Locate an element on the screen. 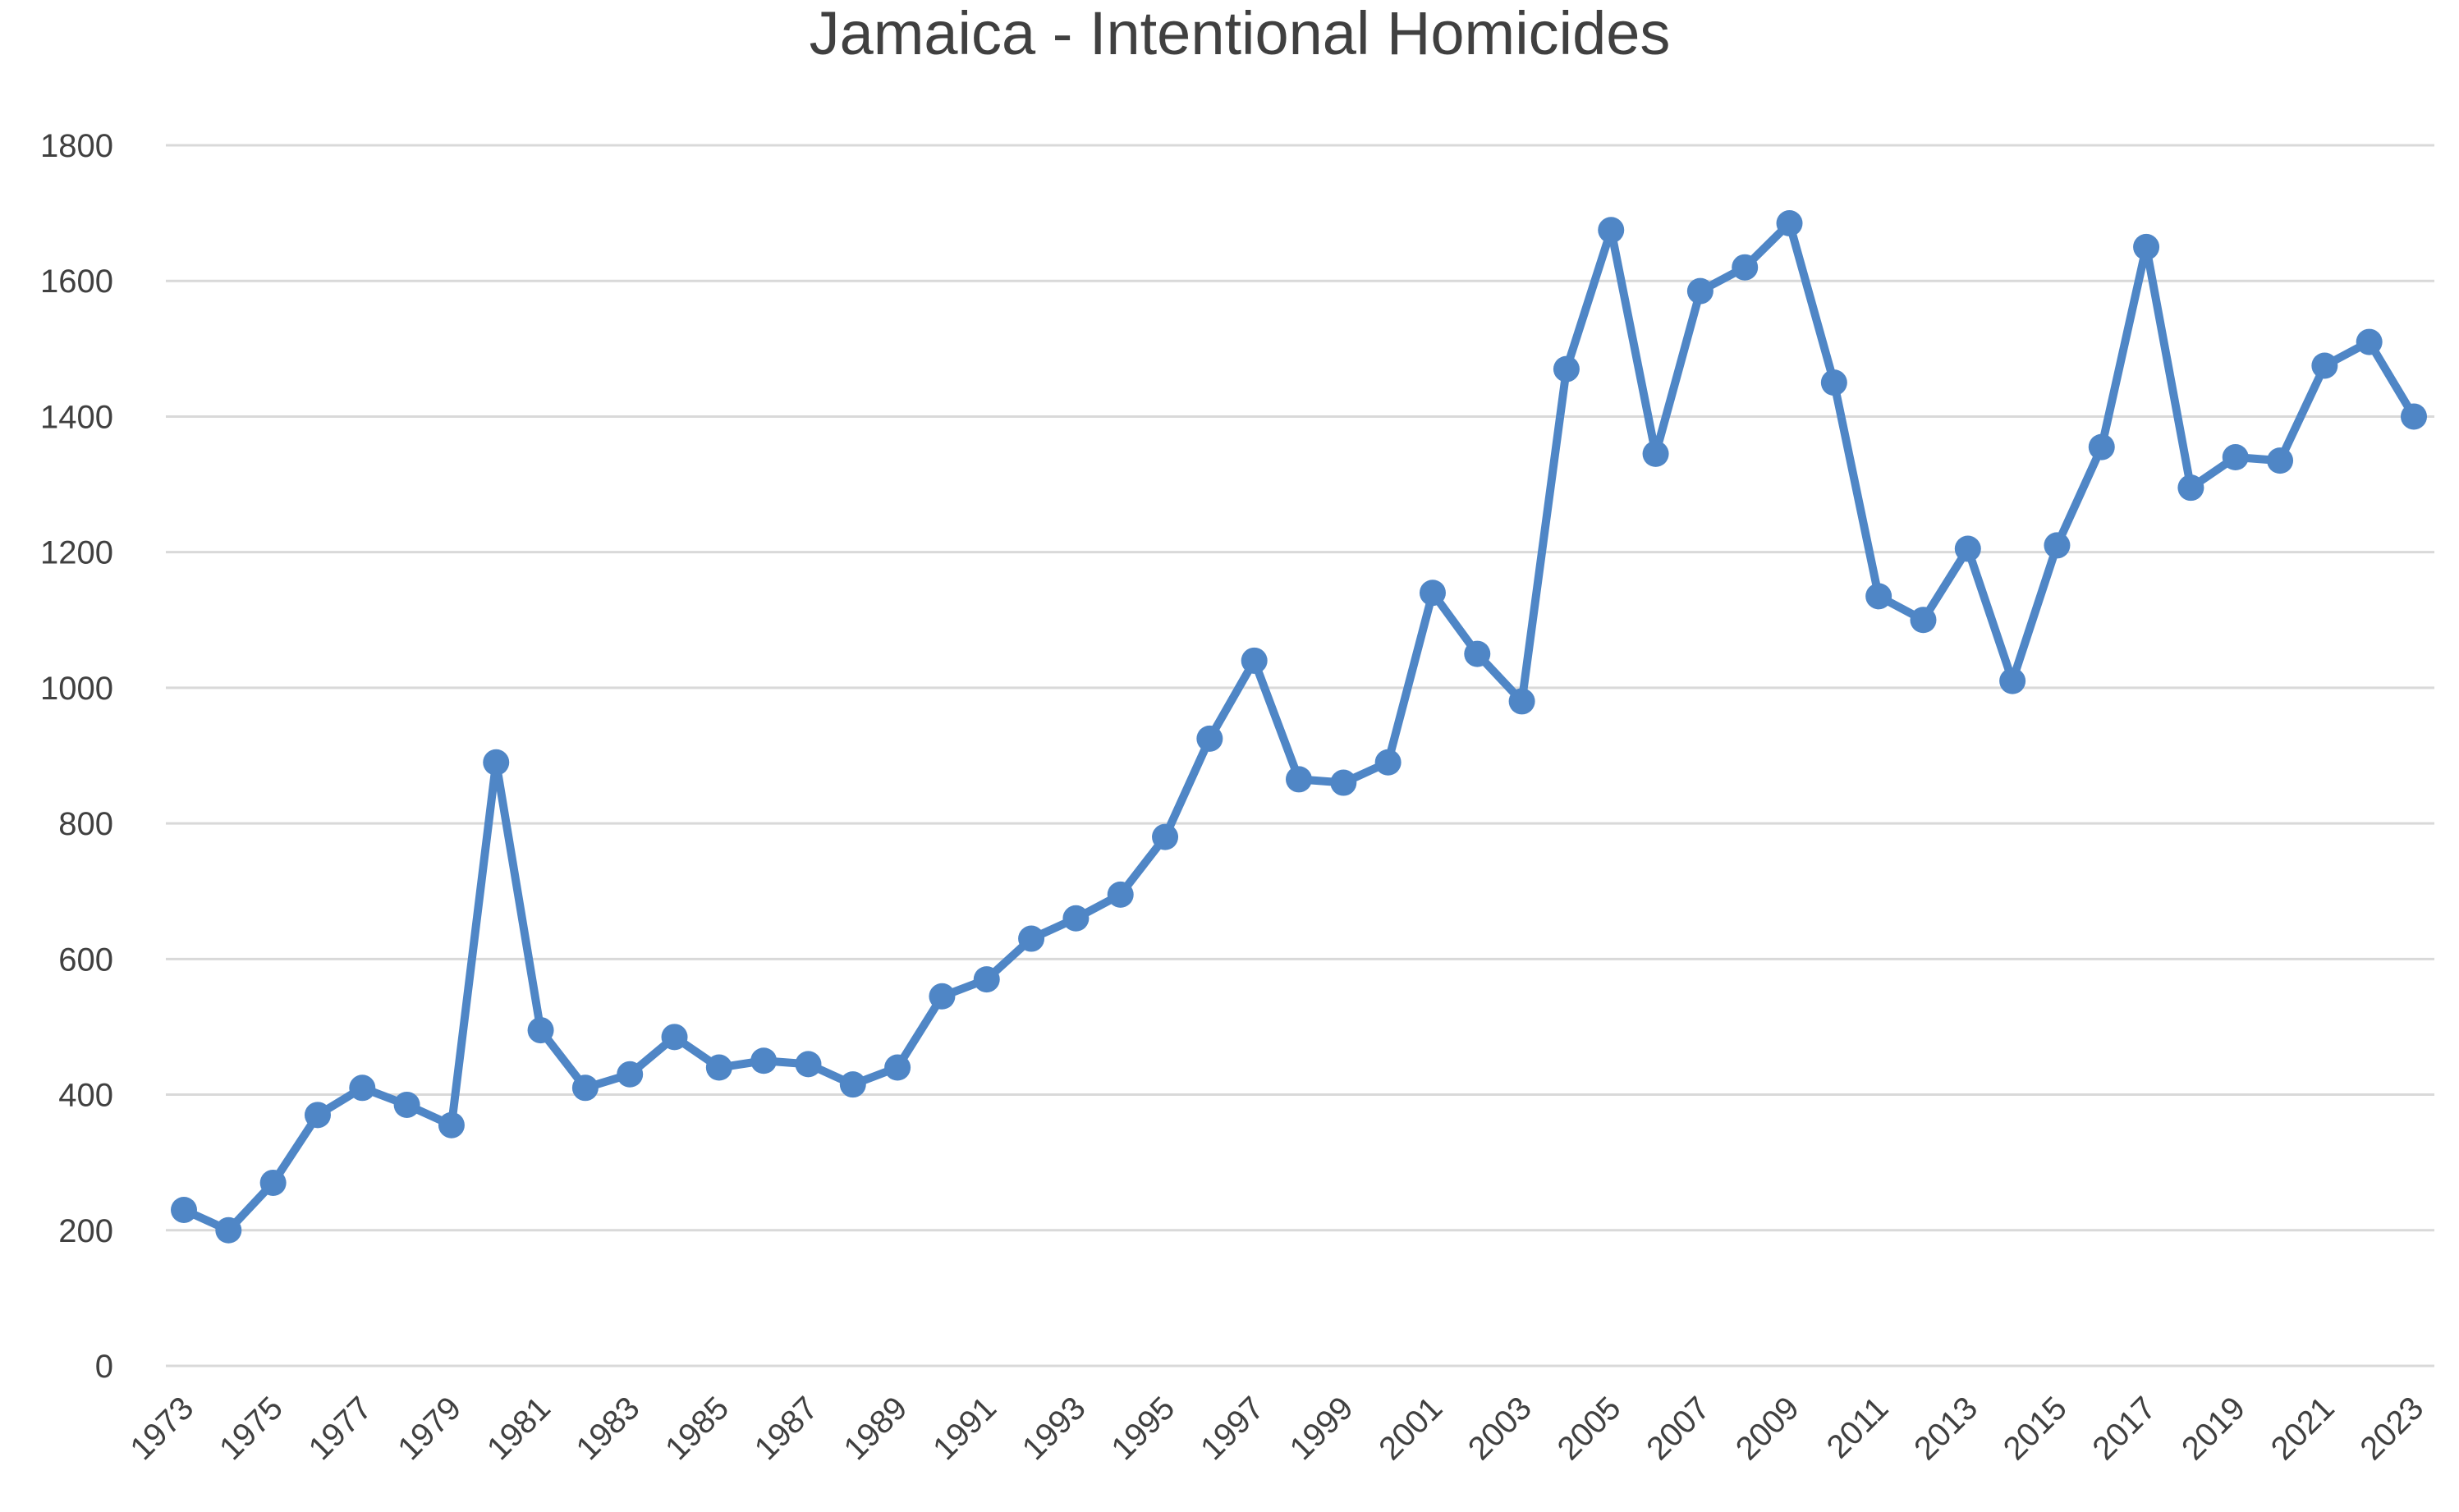 This screenshot has width=2459, height=1512. y-tick-label: 1600 is located at coordinates (76, 281).